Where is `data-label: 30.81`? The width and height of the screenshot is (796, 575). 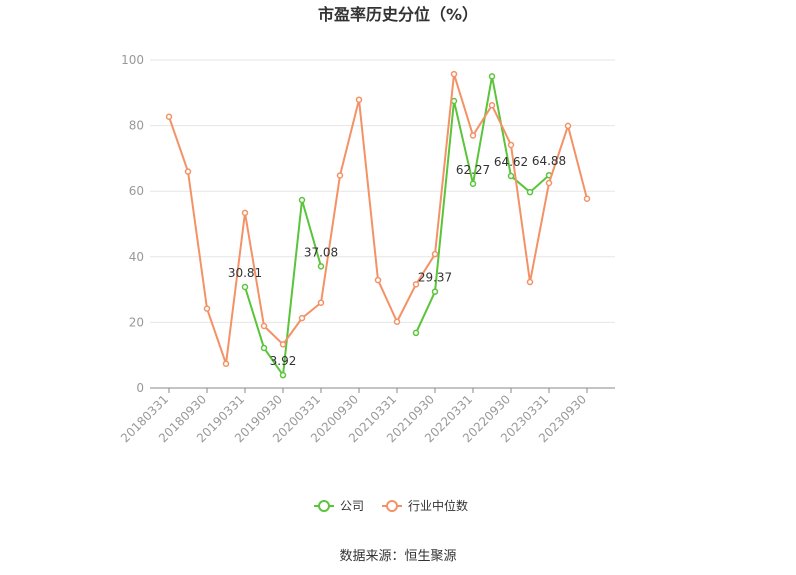
data-label: 30.81 is located at coordinates (245, 273).